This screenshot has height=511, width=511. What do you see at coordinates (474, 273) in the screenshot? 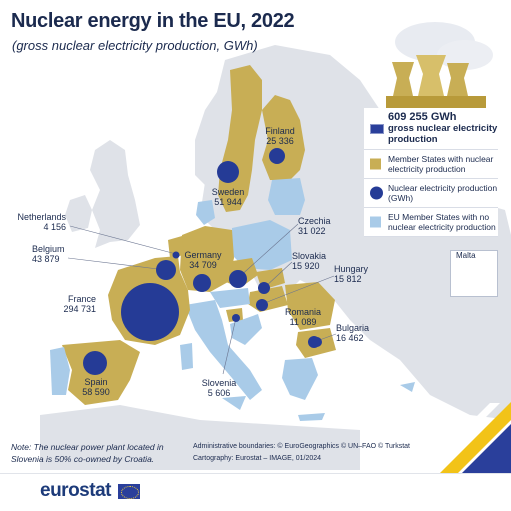
I see `malta-inset` at bounding box center [474, 273].